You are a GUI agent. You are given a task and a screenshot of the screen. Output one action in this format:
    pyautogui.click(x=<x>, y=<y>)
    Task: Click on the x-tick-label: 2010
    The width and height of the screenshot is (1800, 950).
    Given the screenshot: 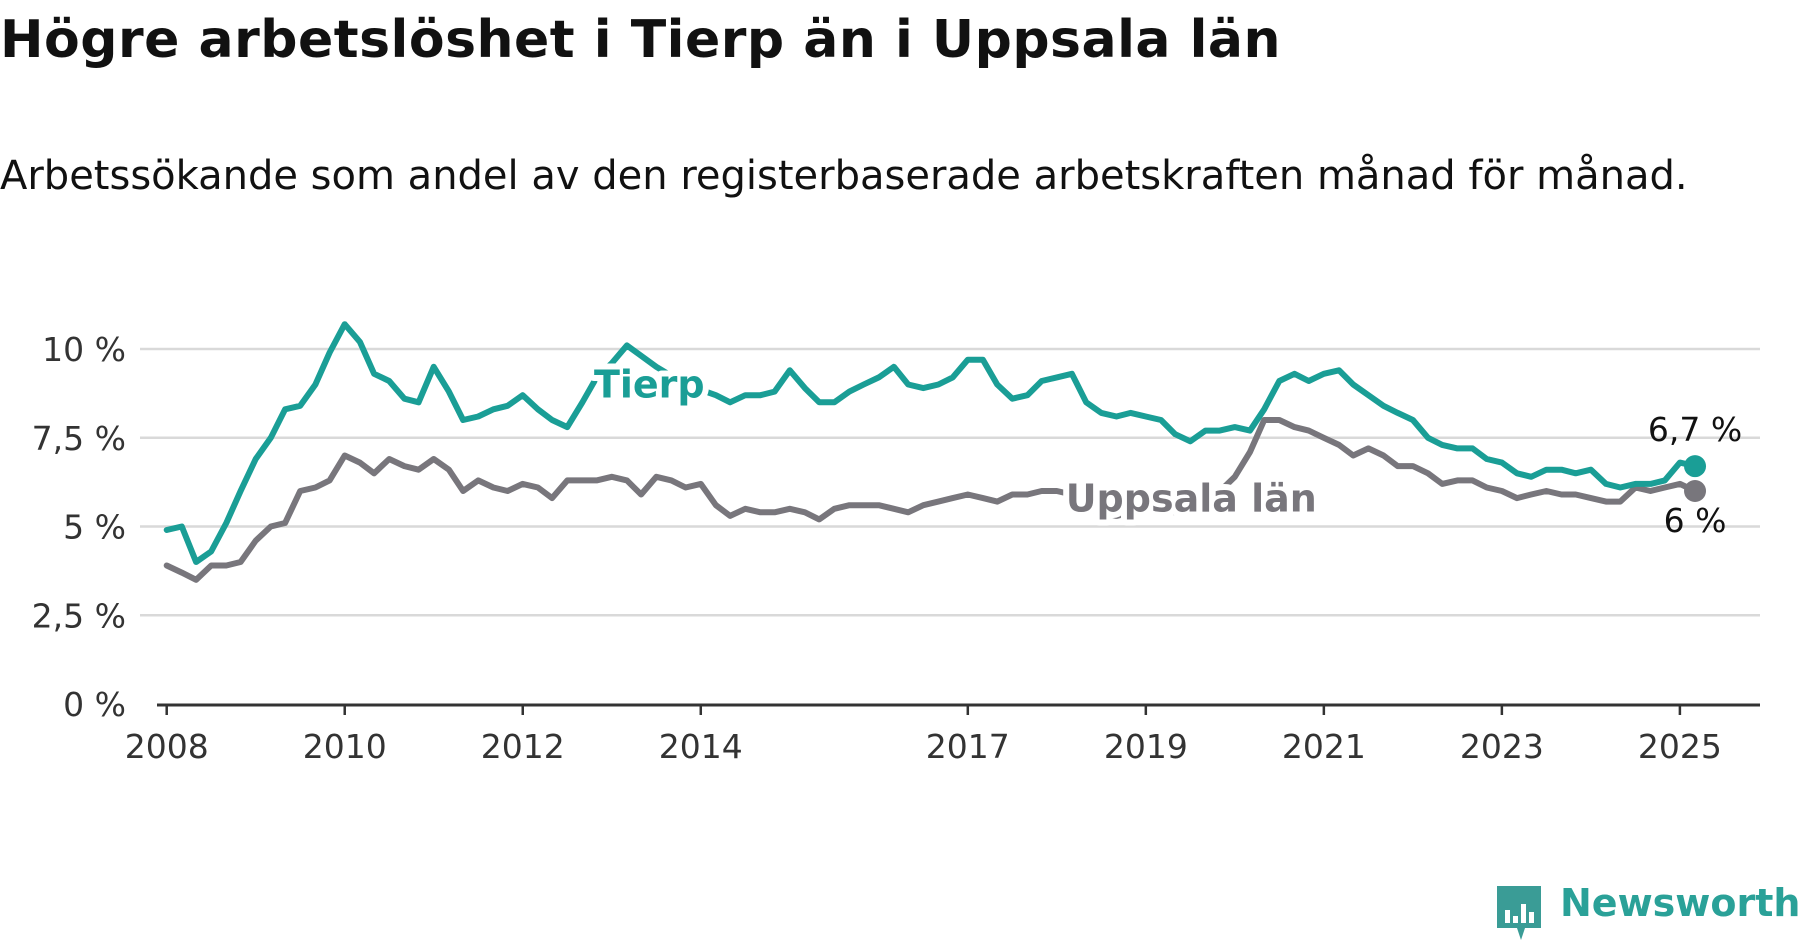 What is the action you would take?
    pyautogui.click(x=345, y=746)
    